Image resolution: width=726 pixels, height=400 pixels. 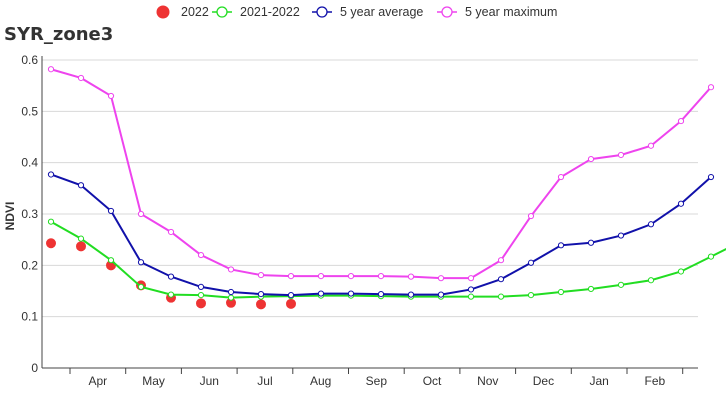 I want to click on legend-item-5-year-average: 5 year average, so click(x=367, y=12).